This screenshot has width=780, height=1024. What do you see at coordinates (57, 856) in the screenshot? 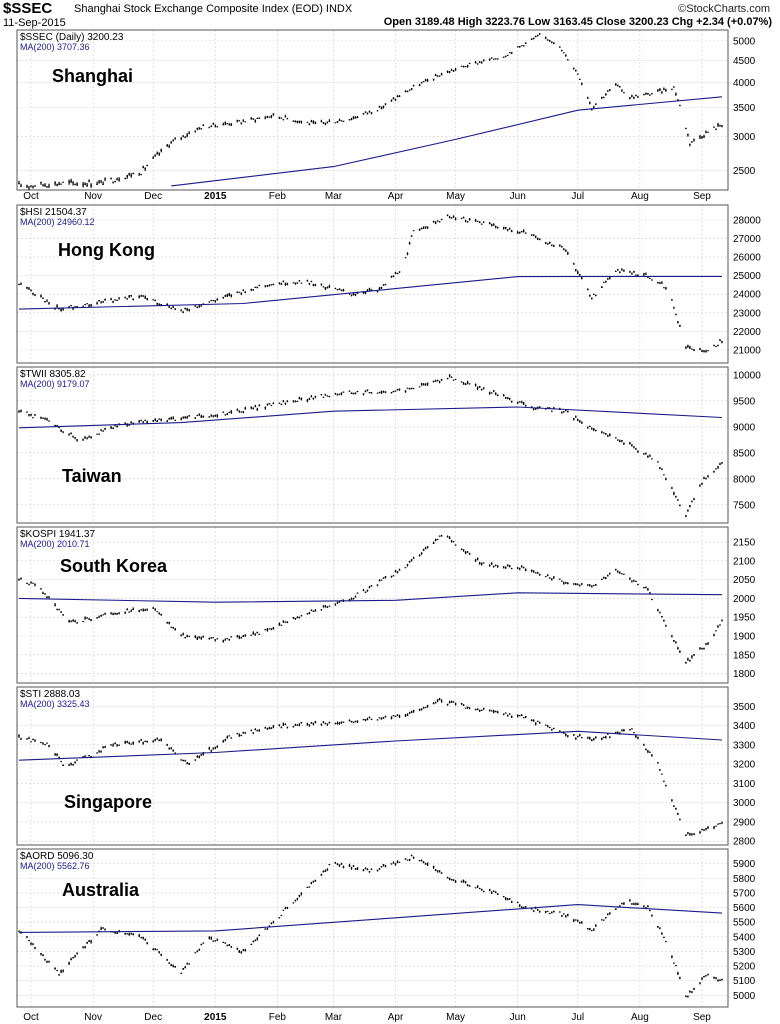
I see `legend-price: $AORD 5096.30` at bounding box center [57, 856].